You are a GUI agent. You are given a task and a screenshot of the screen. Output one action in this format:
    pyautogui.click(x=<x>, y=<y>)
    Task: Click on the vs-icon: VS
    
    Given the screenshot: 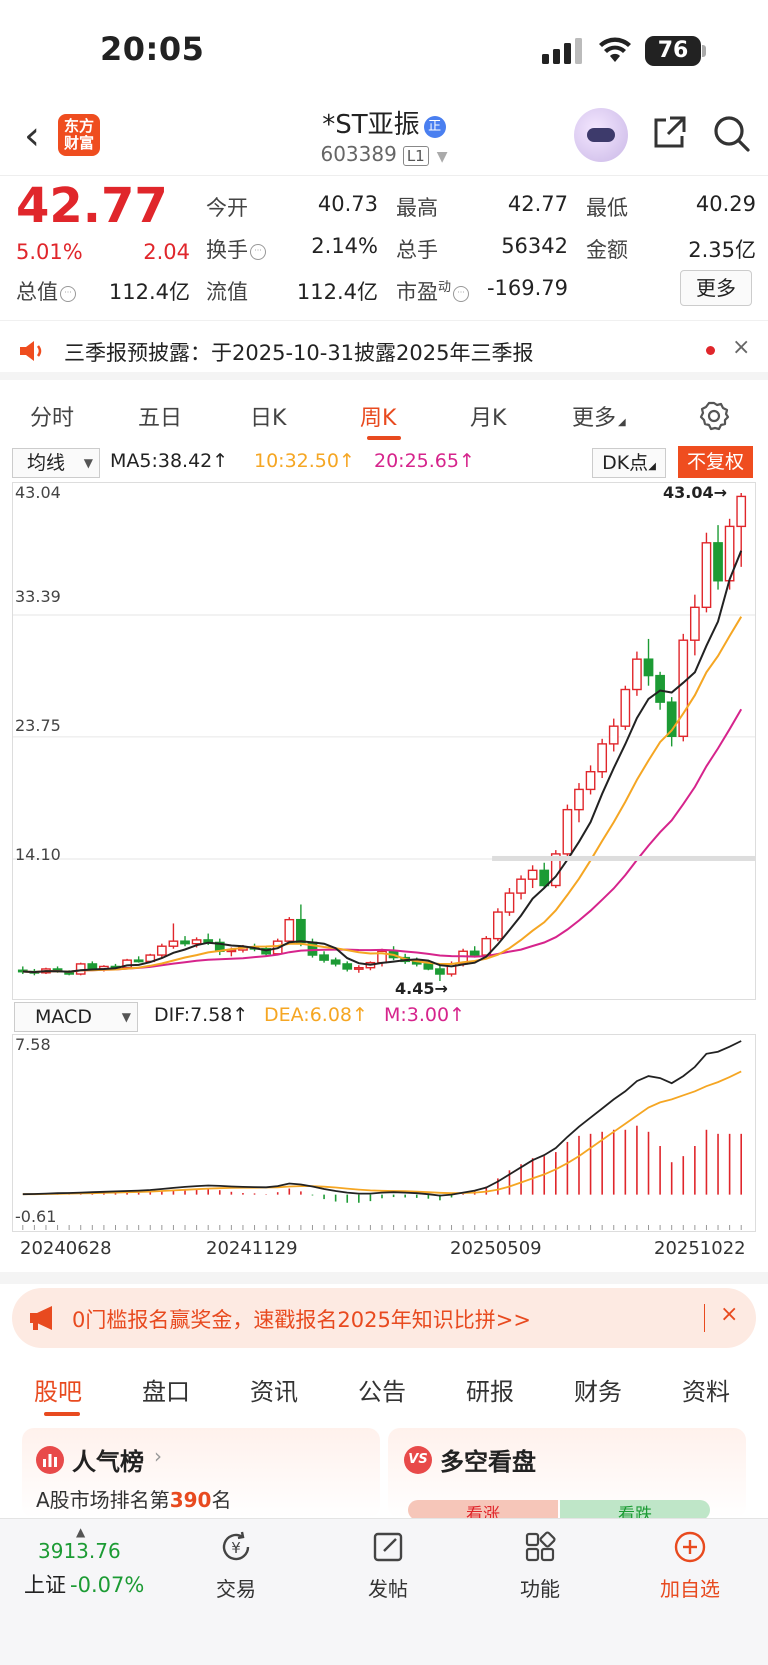 What is the action you would take?
    pyautogui.click(x=418, y=1460)
    